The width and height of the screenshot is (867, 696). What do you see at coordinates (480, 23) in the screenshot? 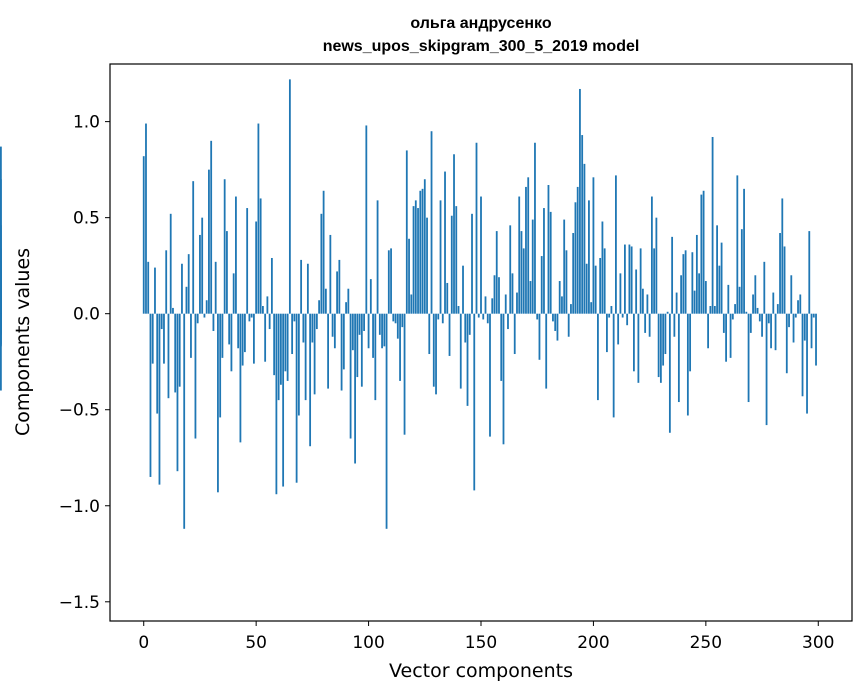
I see `chart-title-line-1: ольга андрусенко` at bounding box center [480, 23].